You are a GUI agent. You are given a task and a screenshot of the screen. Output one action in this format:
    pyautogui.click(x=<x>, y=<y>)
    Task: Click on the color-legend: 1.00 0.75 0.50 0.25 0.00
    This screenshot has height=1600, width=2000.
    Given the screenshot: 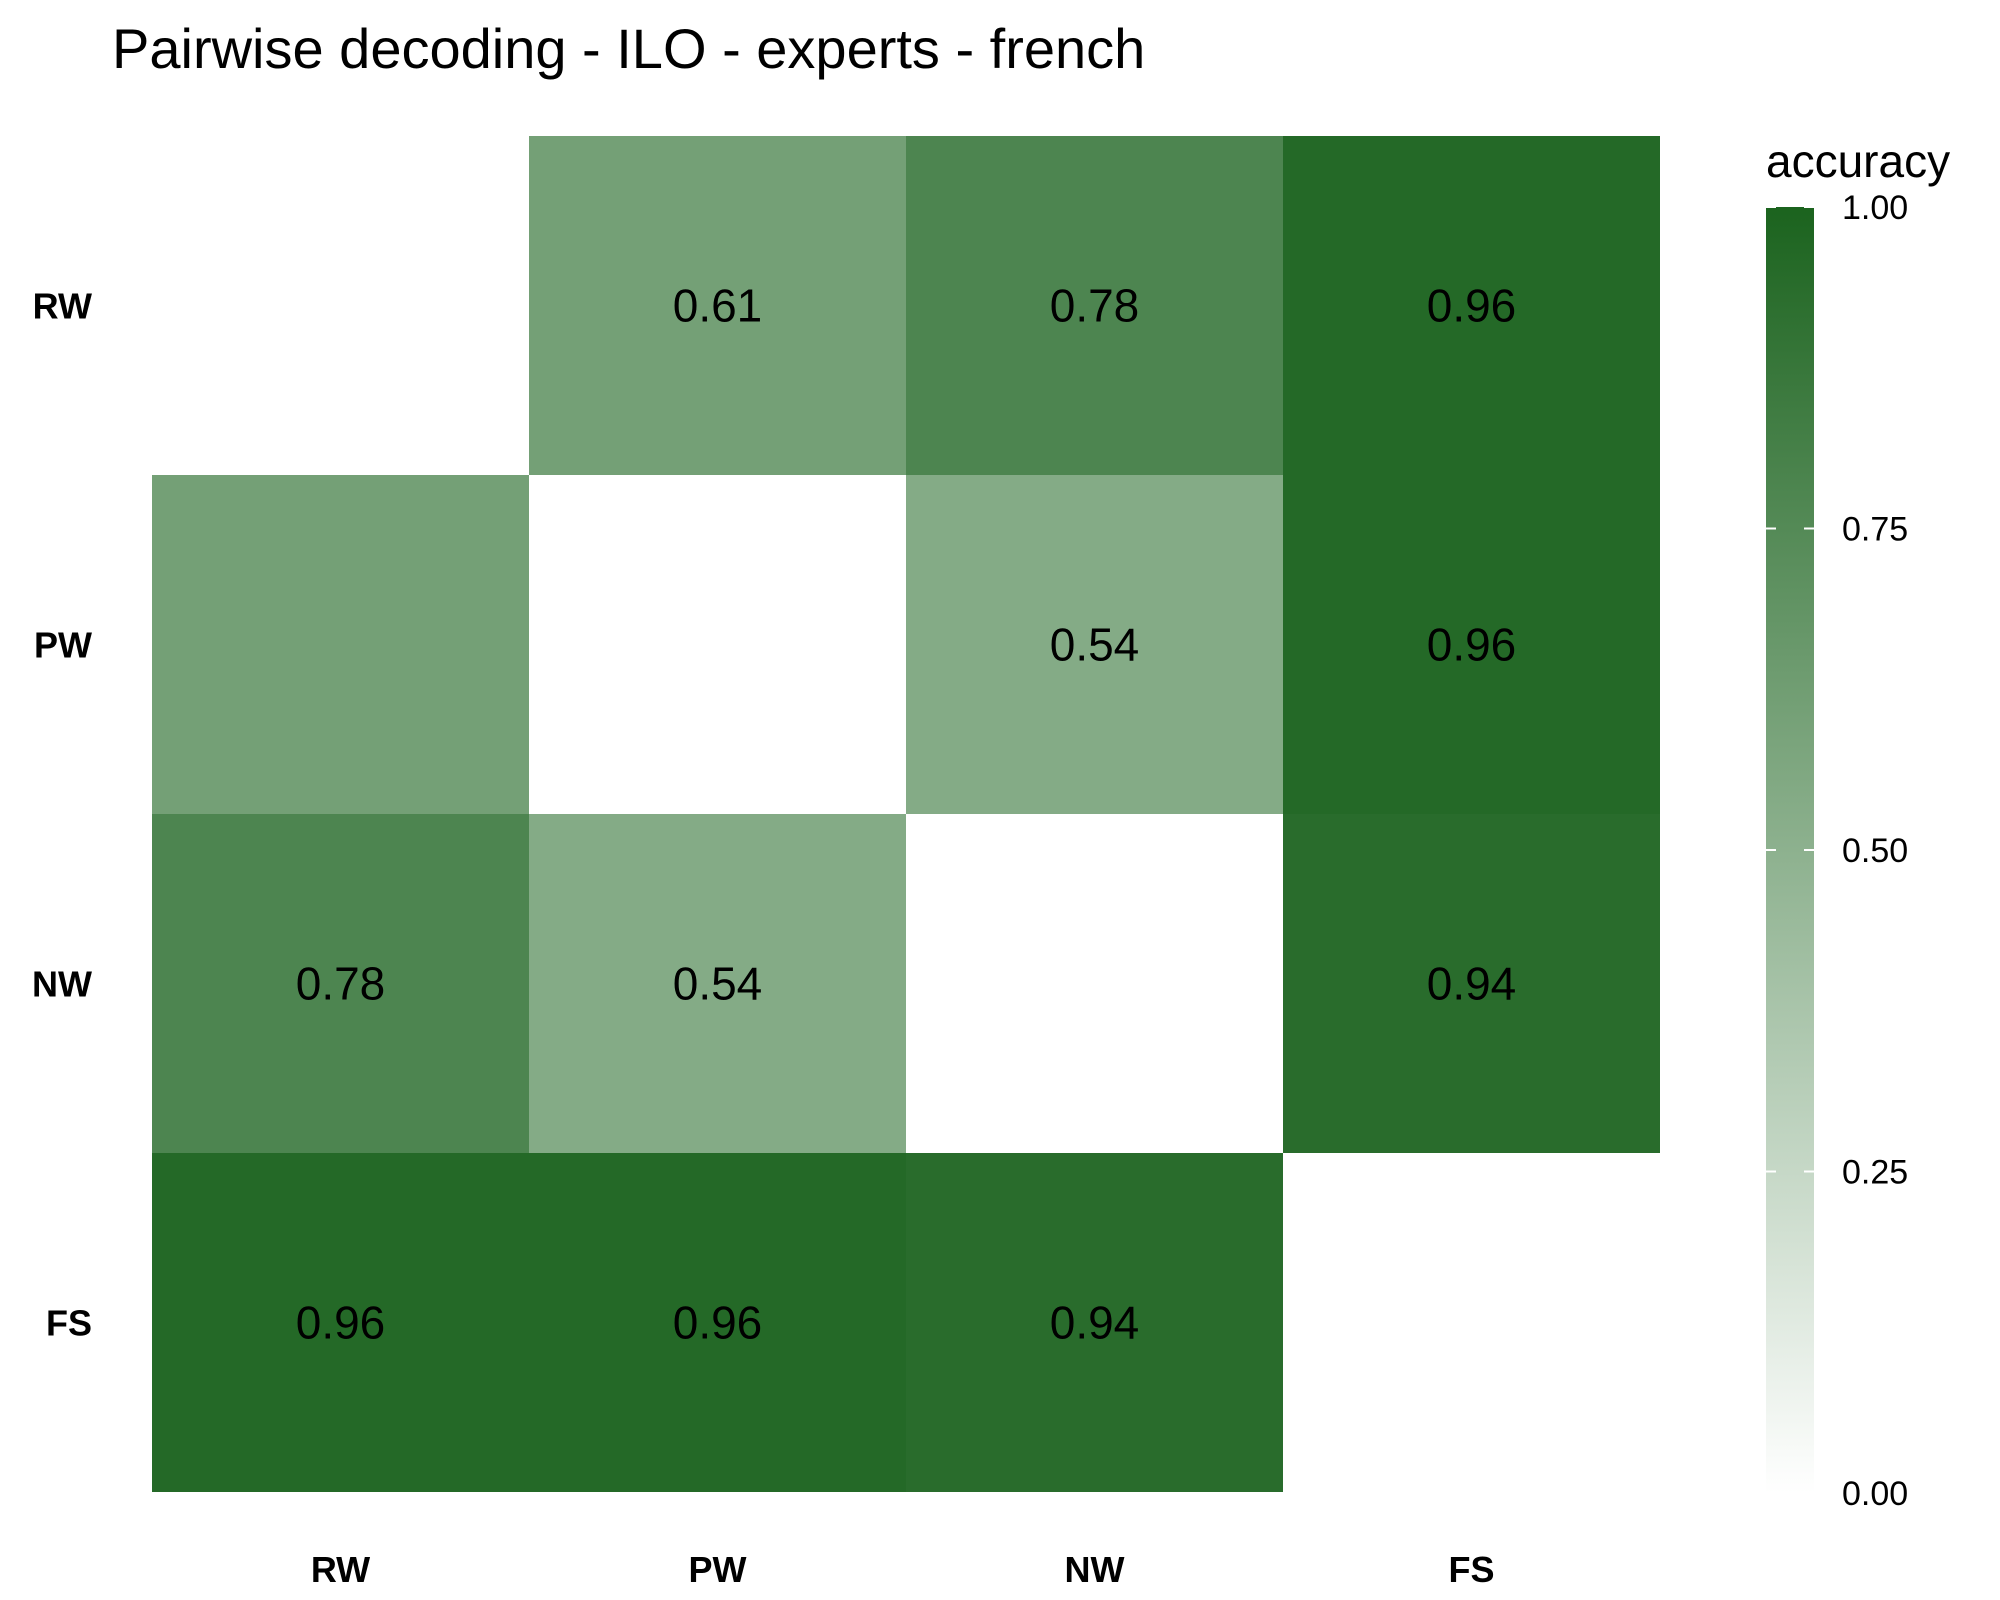 What is the action you would take?
    pyautogui.click(x=1837, y=851)
    